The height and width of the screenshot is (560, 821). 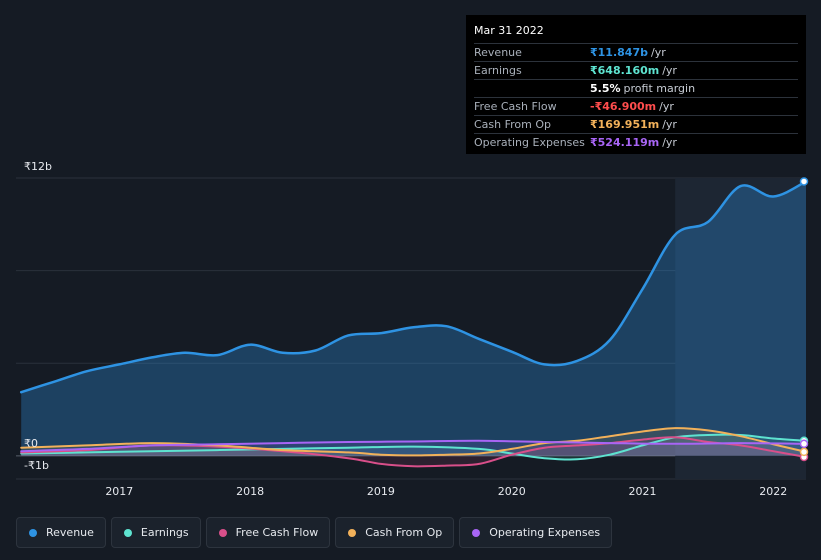 I want to click on end-markers, so click(x=804, y=319).